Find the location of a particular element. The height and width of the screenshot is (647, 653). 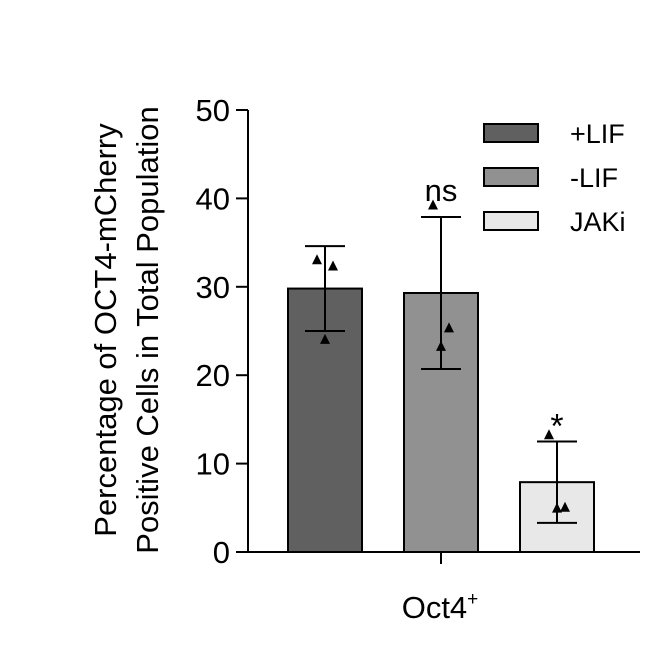

legend-label: +LIF is located at coordinates (597, 134).